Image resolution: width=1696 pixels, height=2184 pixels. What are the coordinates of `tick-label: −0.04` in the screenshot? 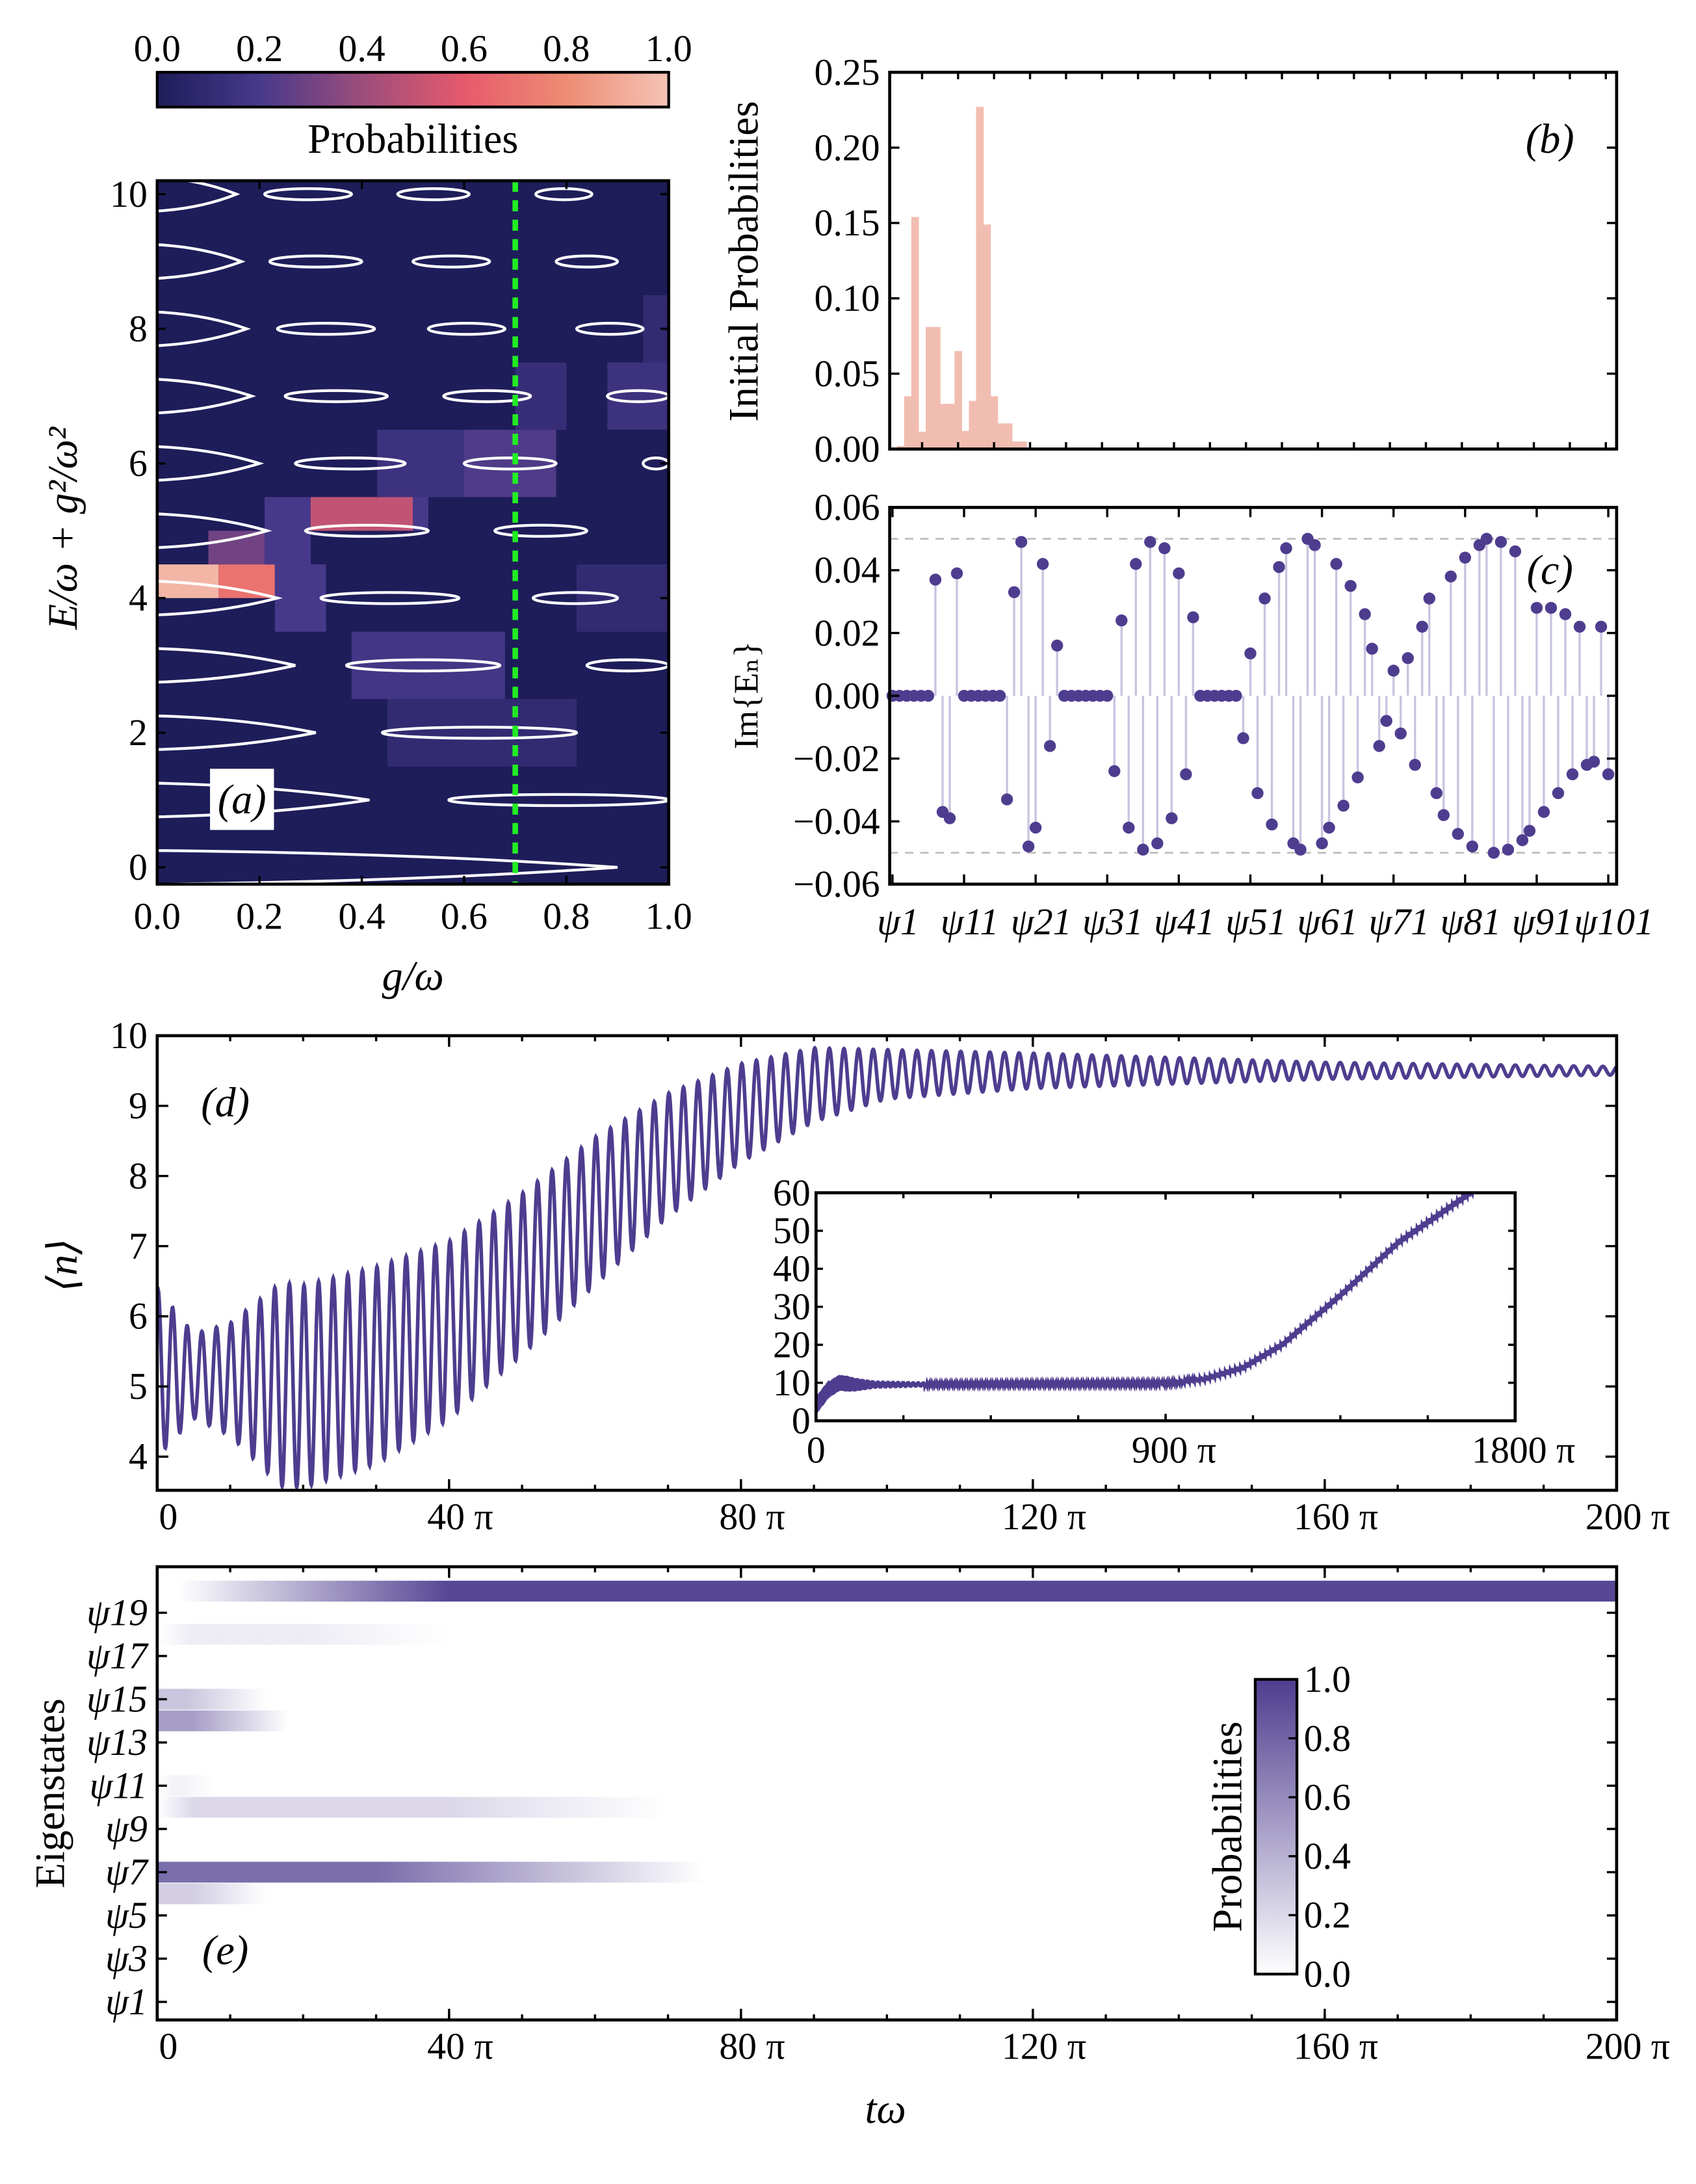 It's located at (836, 823).